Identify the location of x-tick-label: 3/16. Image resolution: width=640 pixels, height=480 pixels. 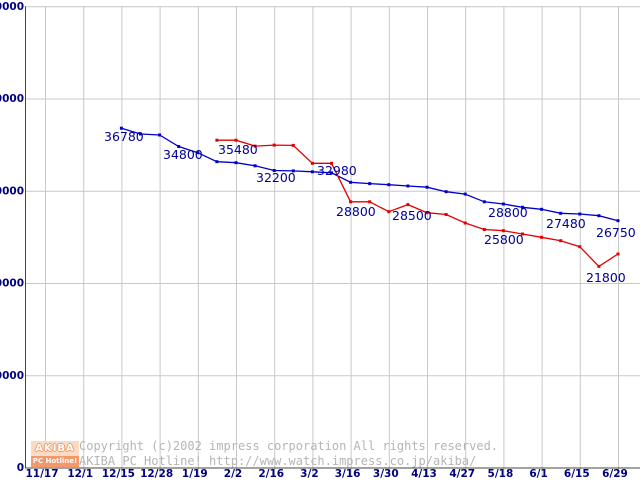
(348, 474).